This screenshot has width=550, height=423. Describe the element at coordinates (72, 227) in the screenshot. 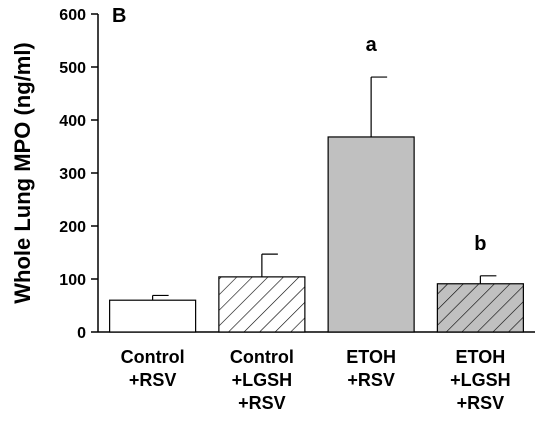

I see `y-tick-label: 200` at that location.